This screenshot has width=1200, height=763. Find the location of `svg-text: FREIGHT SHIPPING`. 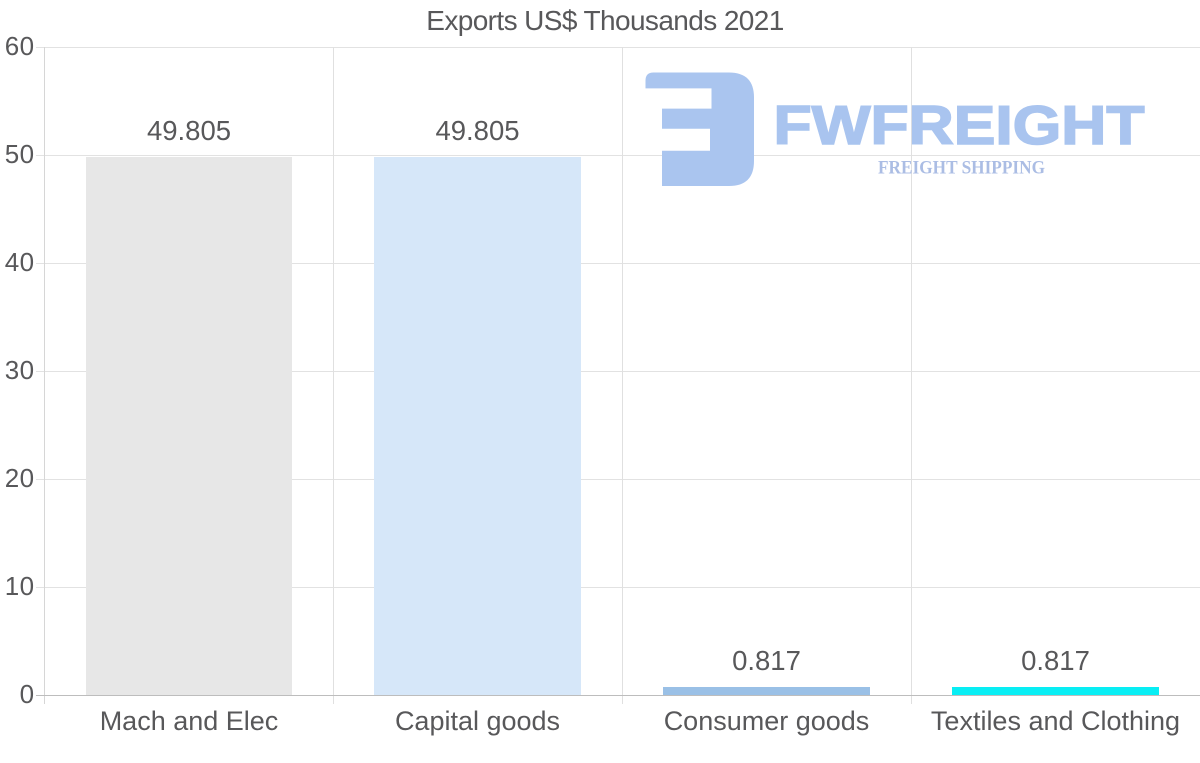

svg-text: FREIGHT SHIPPING is located at coordinates (961, 168).